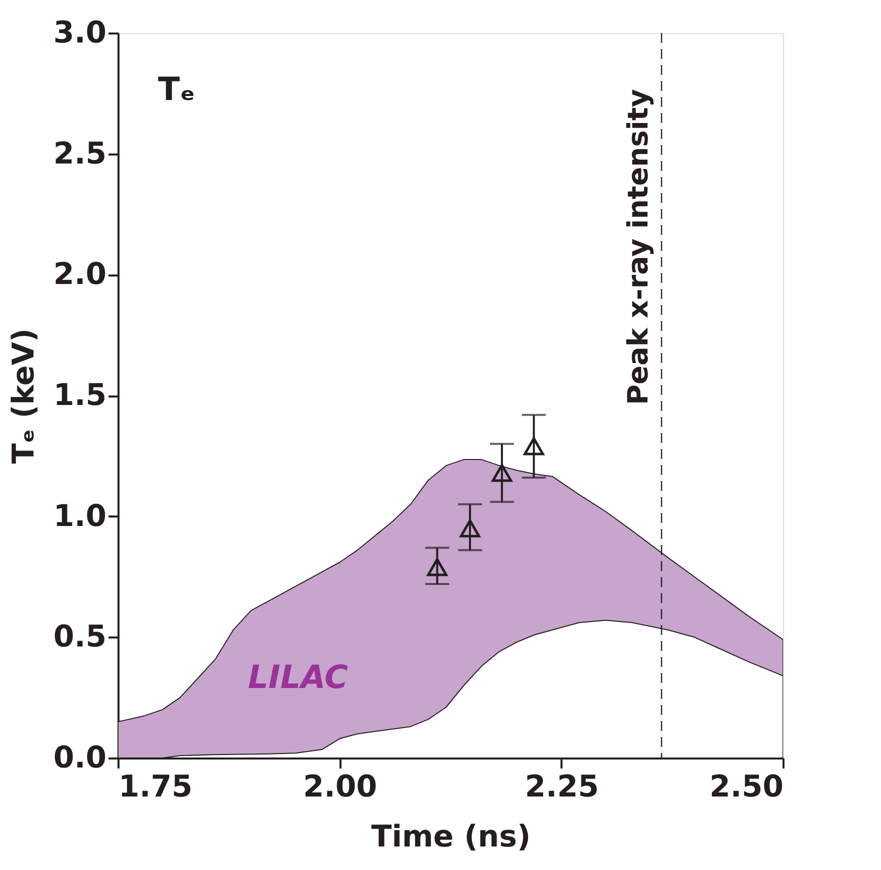 This screenshot has width=881, height=870. Describe the element at coordinates (79, 274) in the screenshot. I see `y-tick-label: 2.0` at that location.